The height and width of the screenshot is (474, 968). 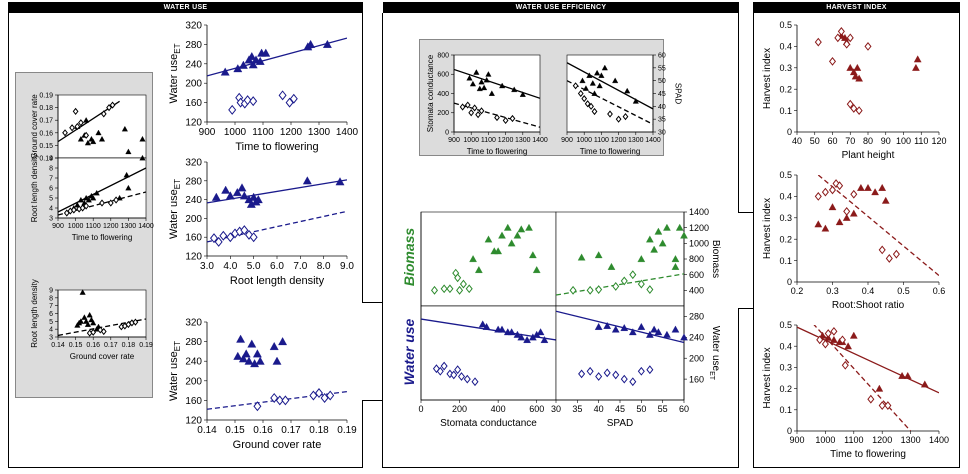 What do you see at coordinates (193, 163) in the screenshot?
I see `y-tick-label: 320` at bounding box center [193, 163].